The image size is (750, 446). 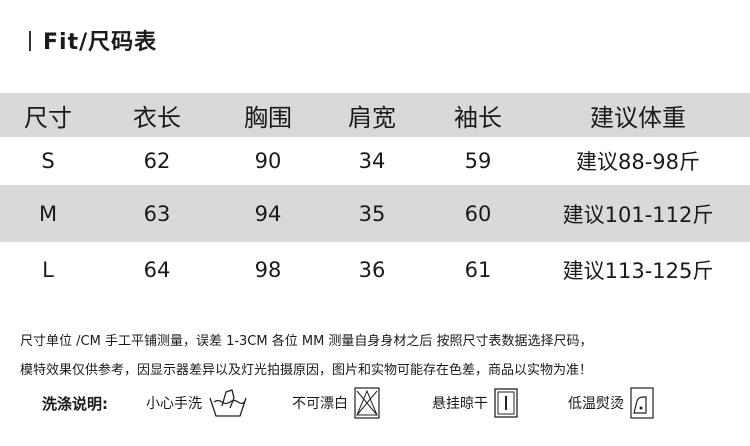 What do you see at coordinates (638, 162) in the screenshot?
I see `cell-weight: 建议88-98斤` at bounding box center [638, 162].